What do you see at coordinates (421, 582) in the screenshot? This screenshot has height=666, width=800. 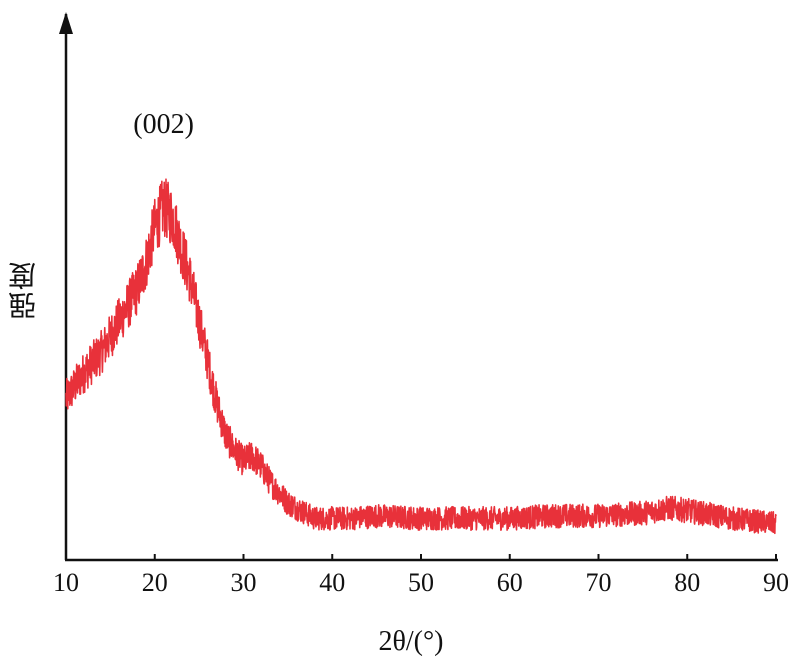 I see `x-tick-label: 50` at bounding box center [421, 582].